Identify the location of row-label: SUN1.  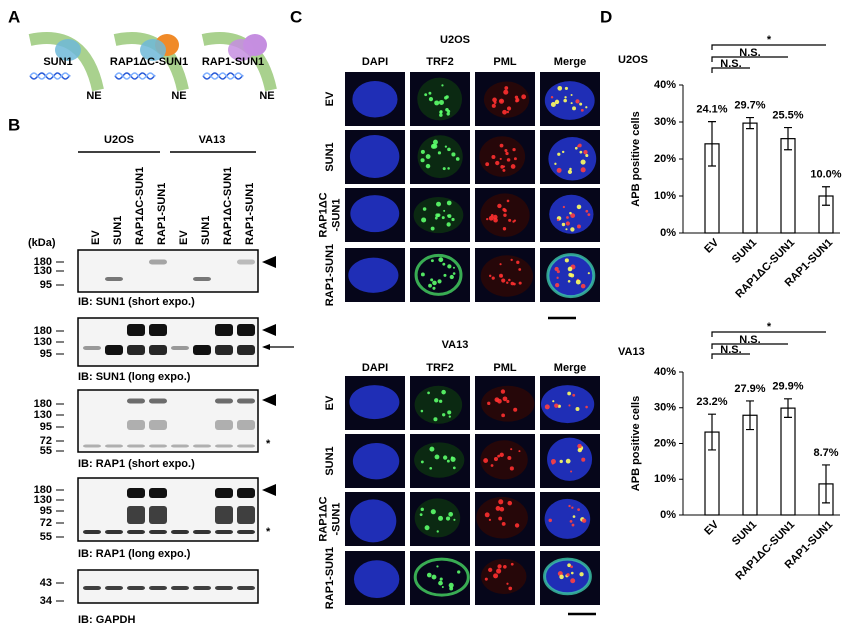
(330, 156).